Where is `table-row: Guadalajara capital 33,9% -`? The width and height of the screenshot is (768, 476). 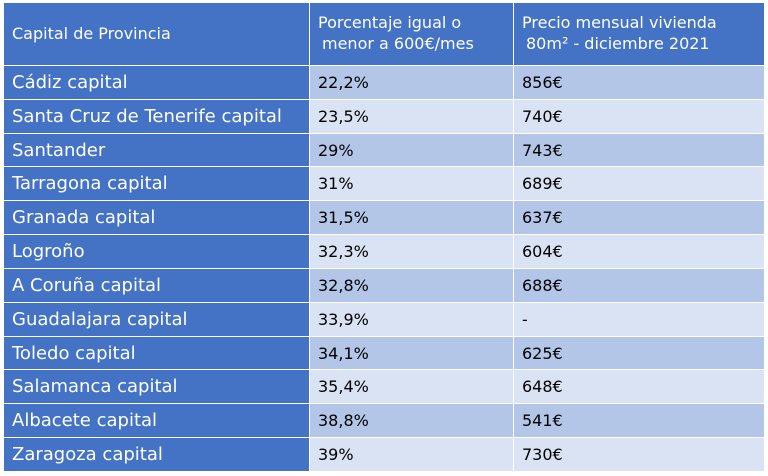 table-row: Guadalajara capital 33,9% - is located at coordinates (384, 319).